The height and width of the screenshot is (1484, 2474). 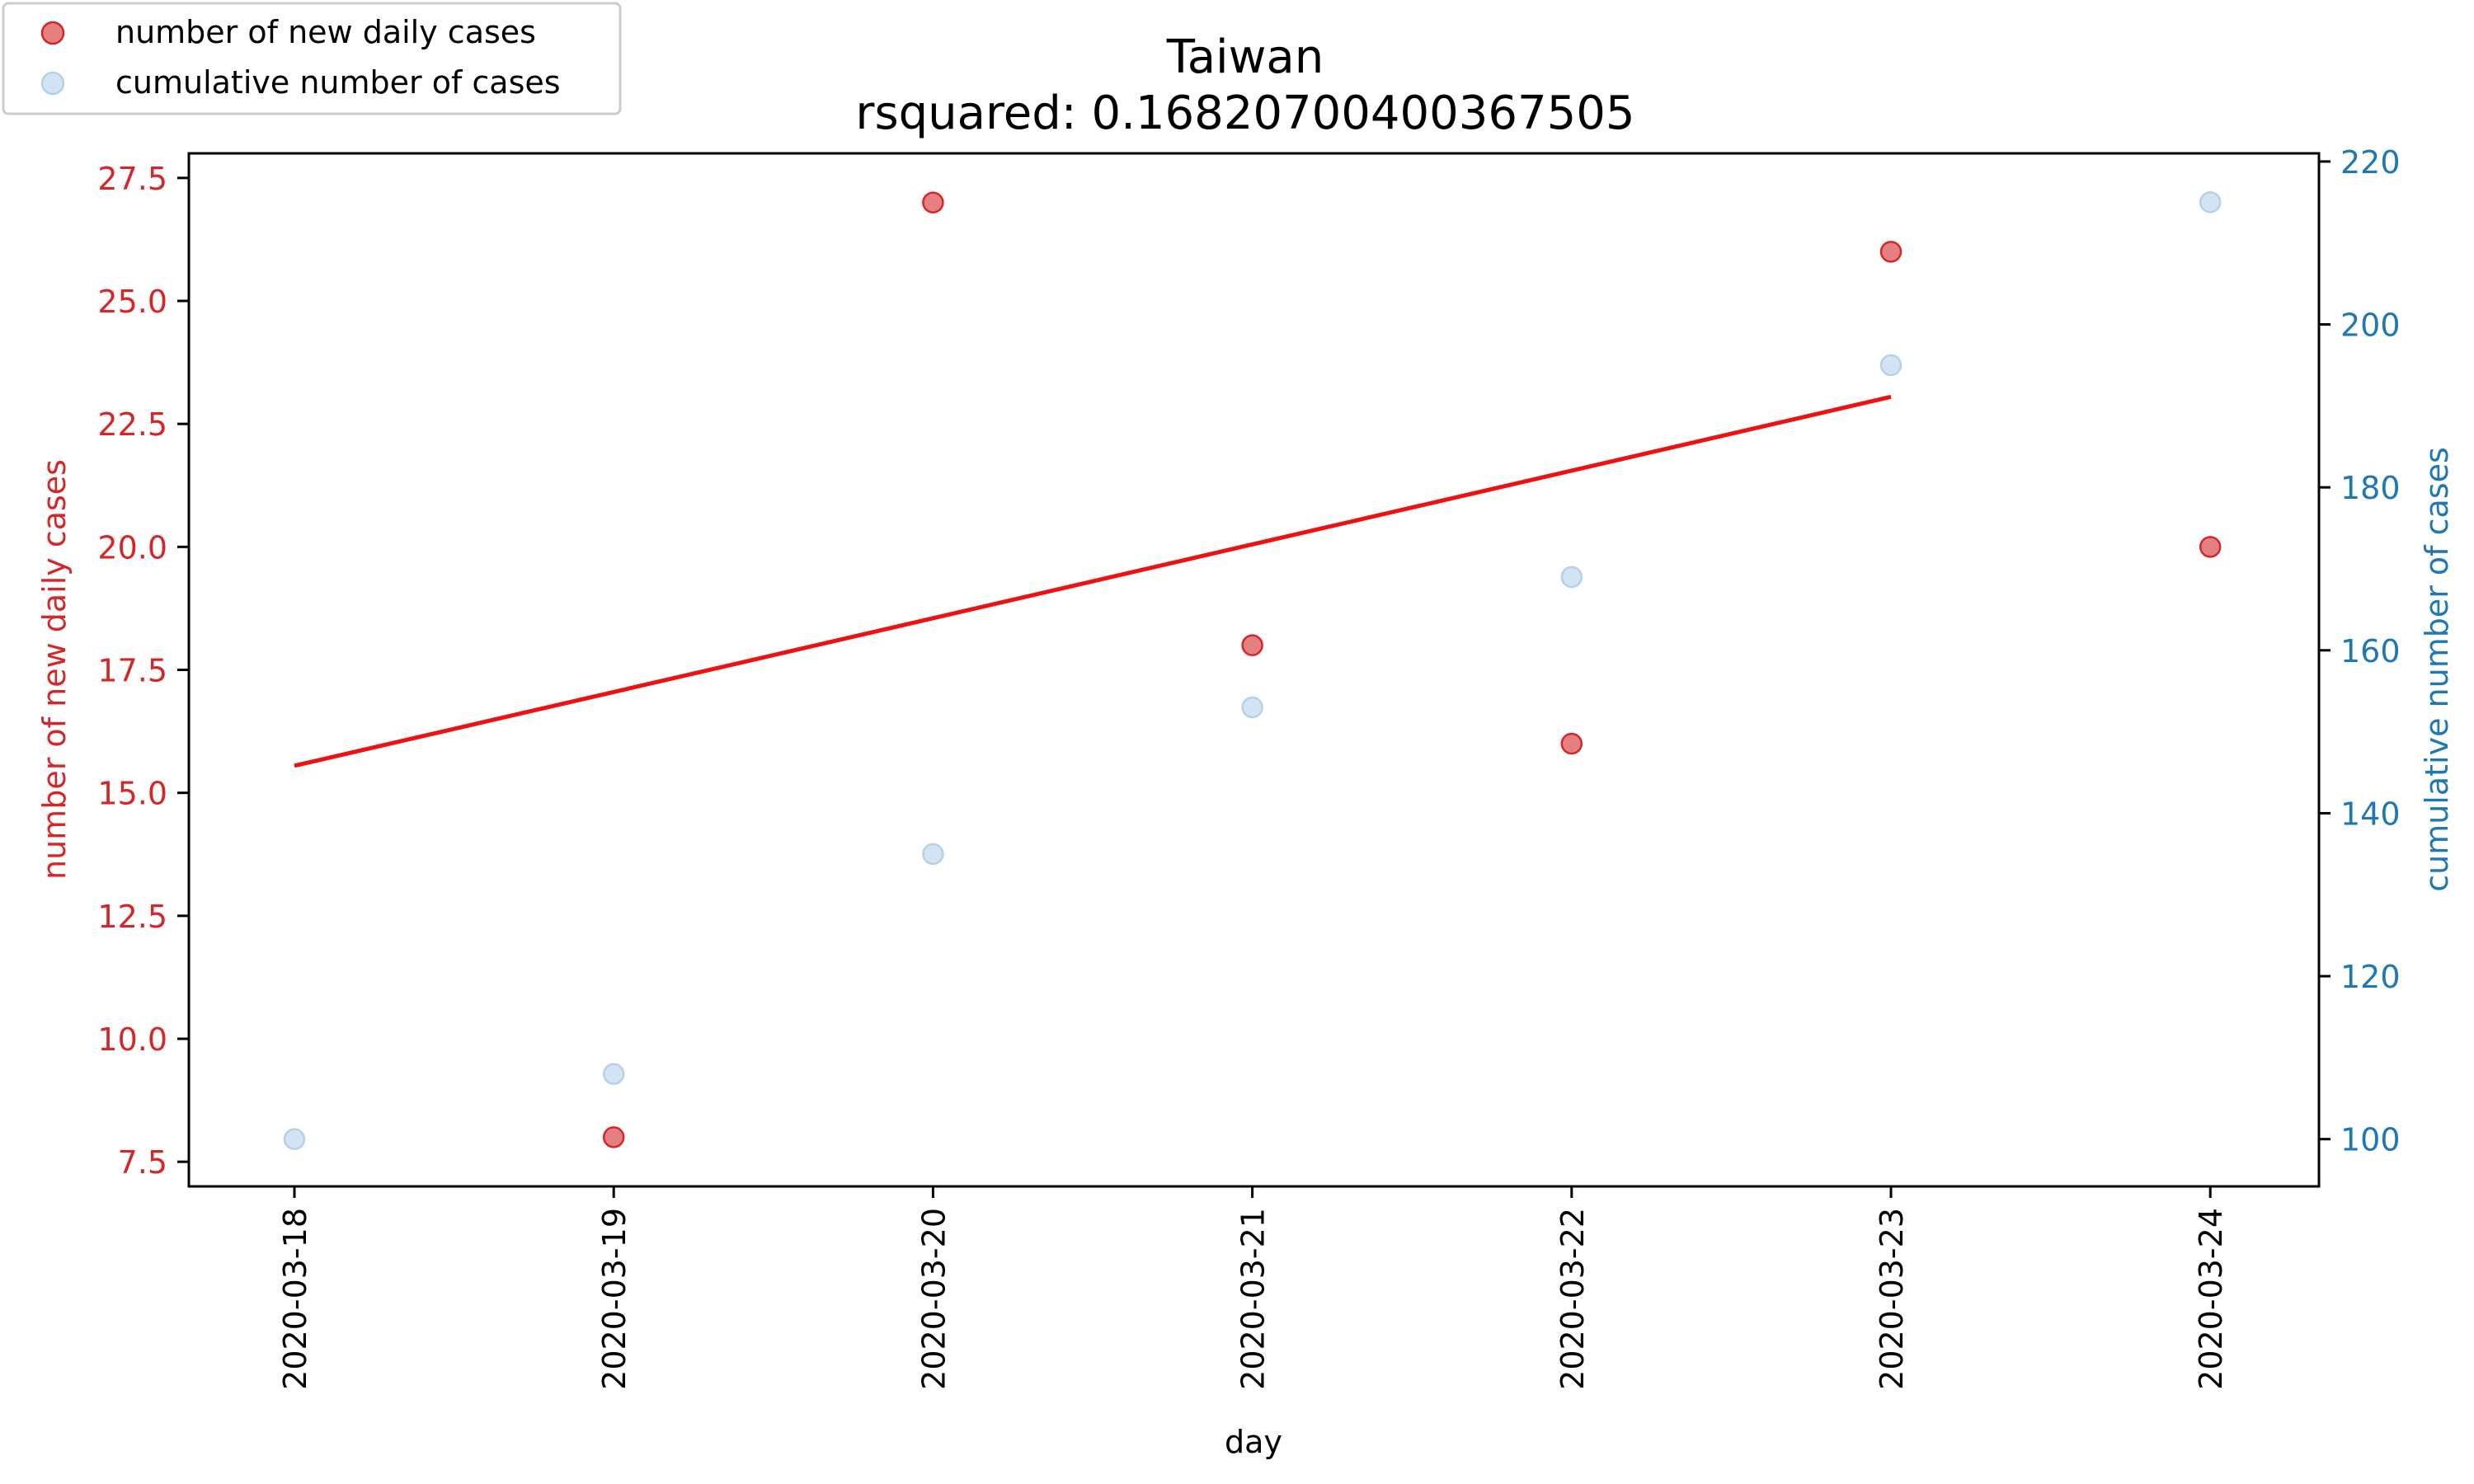 I want to click on right-y-tick-label: 180, so click(x=2370, y=488).